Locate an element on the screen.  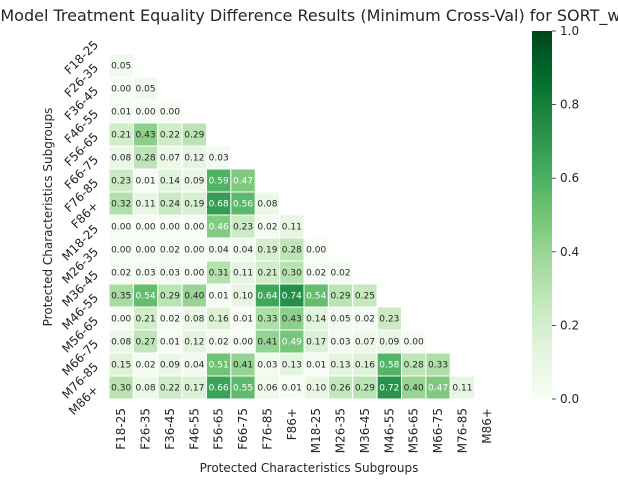
cell-value-label: 0.17 is located at coordinates (194, 389).